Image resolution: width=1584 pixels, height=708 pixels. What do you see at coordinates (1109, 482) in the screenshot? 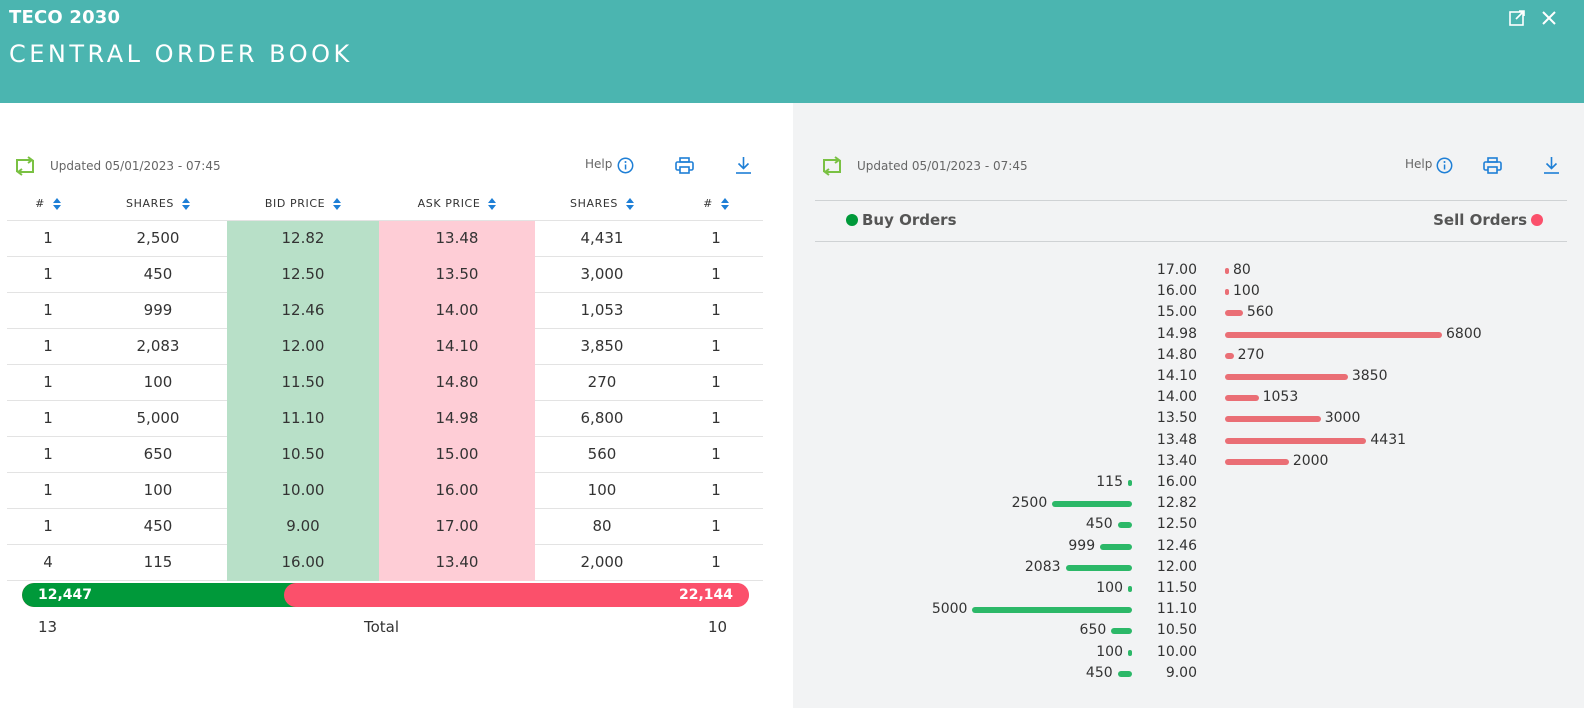
I see `buy-qty-label: 115` at bounding box center [1109, 482].